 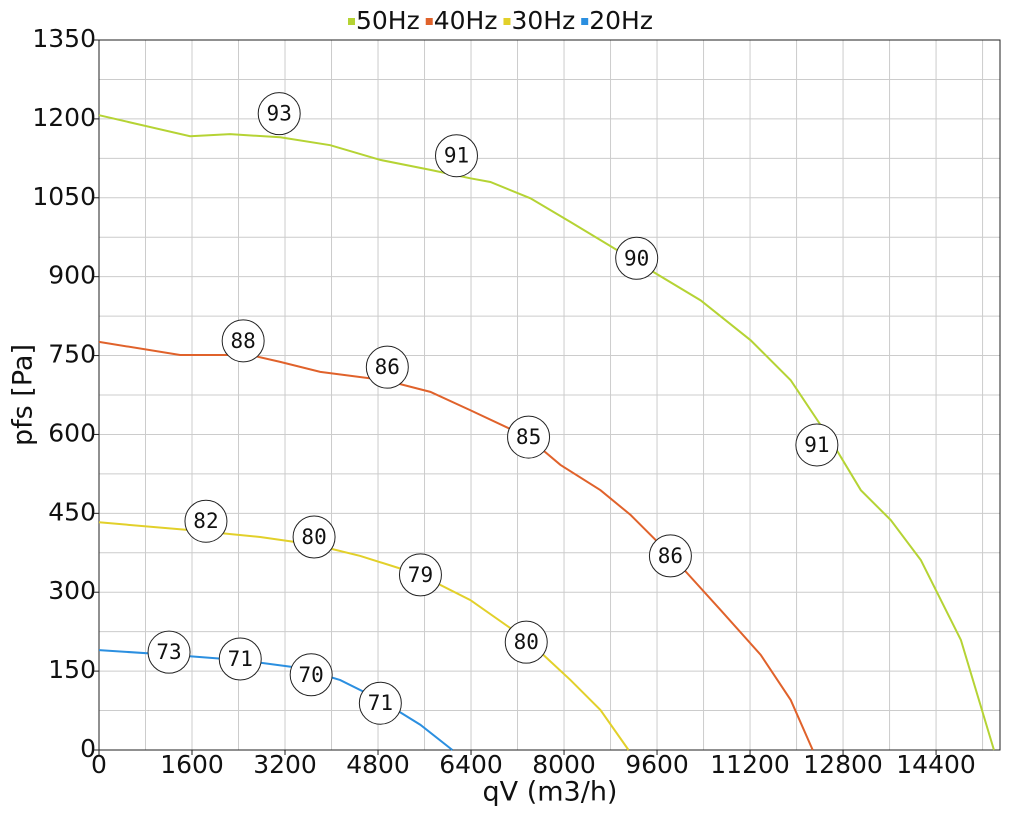 I want to click on annotation-label: 88, so click(x=243, y=341).